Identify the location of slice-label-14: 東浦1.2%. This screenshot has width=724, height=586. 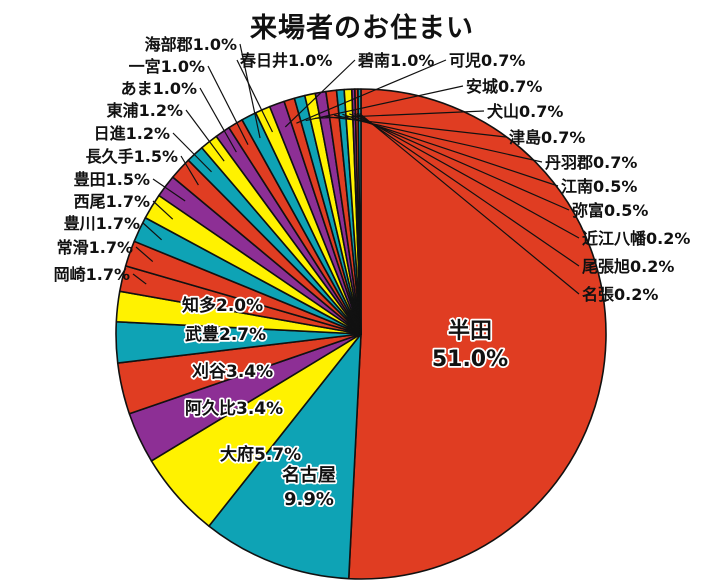
(145, 110).